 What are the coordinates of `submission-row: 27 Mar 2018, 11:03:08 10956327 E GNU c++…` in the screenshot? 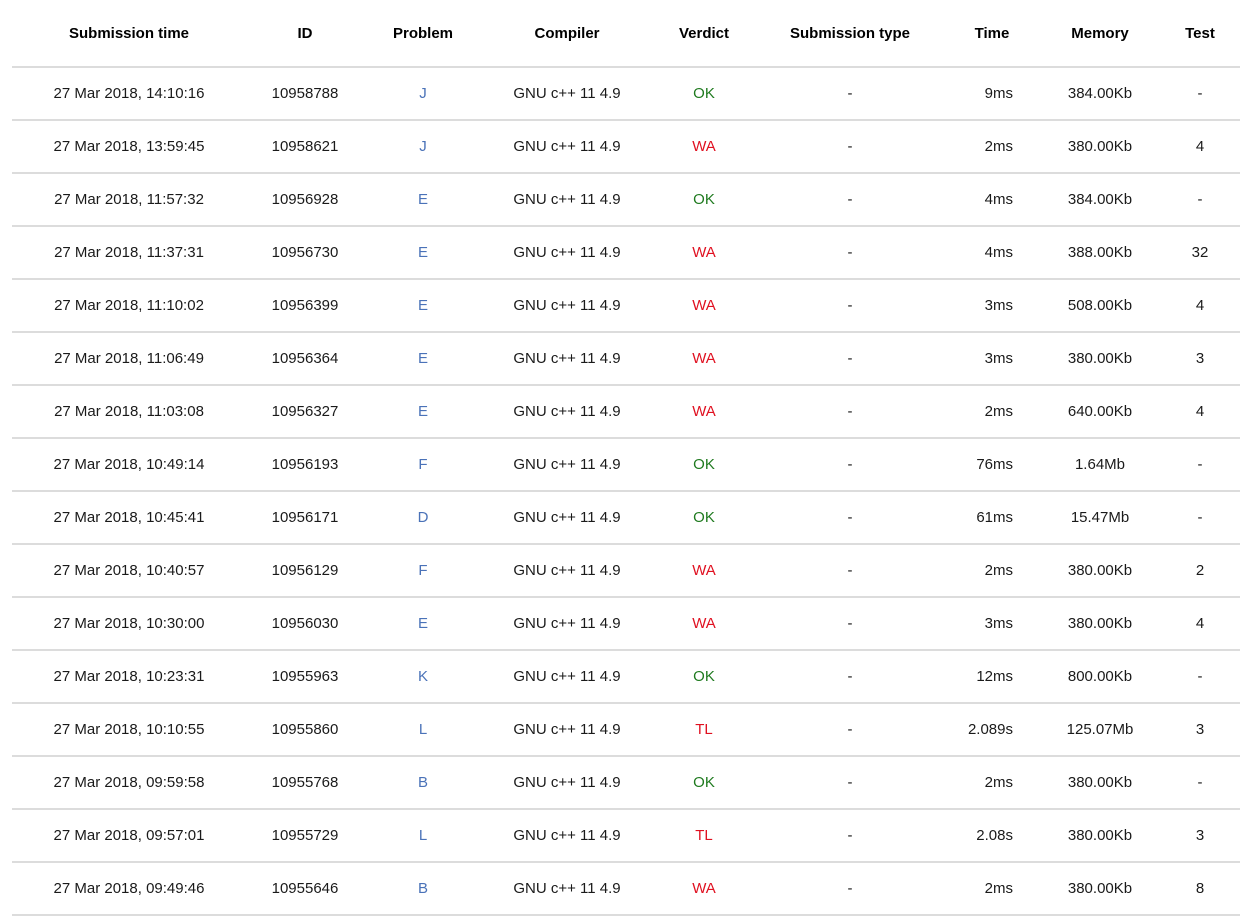 It's located at (626, 411).